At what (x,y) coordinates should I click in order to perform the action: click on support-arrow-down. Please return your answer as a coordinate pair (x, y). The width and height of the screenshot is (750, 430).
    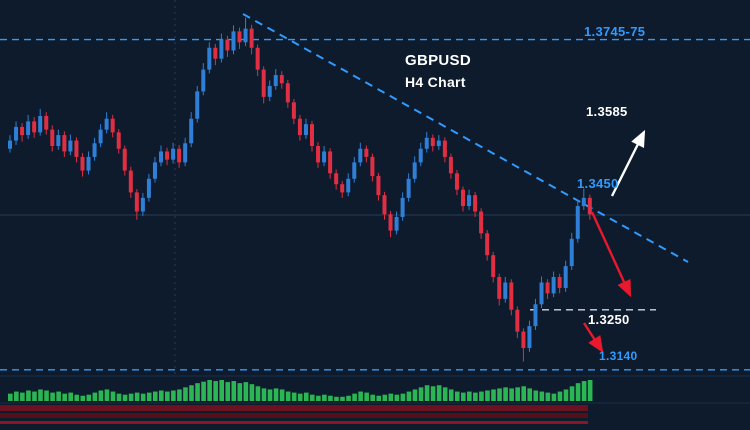
    Looking at the image, I should click on (593, 338).